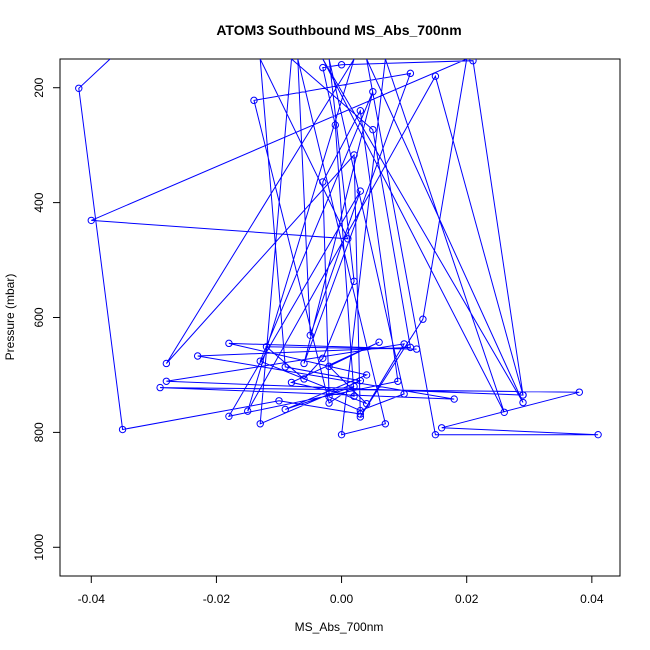  What do you see at coordinates (342, 599) in the screenshot?
I see `x-tick-label: 0.00` at bounding box center [342, 599].